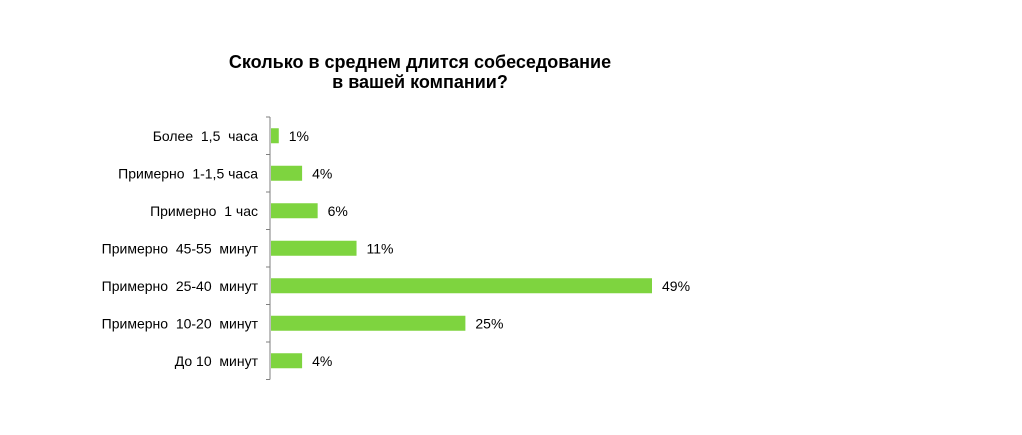 The height and width of the screenshot is (435, 1022). I want to click on category-label: Примерно 25-40 минут, so click(180, 286).